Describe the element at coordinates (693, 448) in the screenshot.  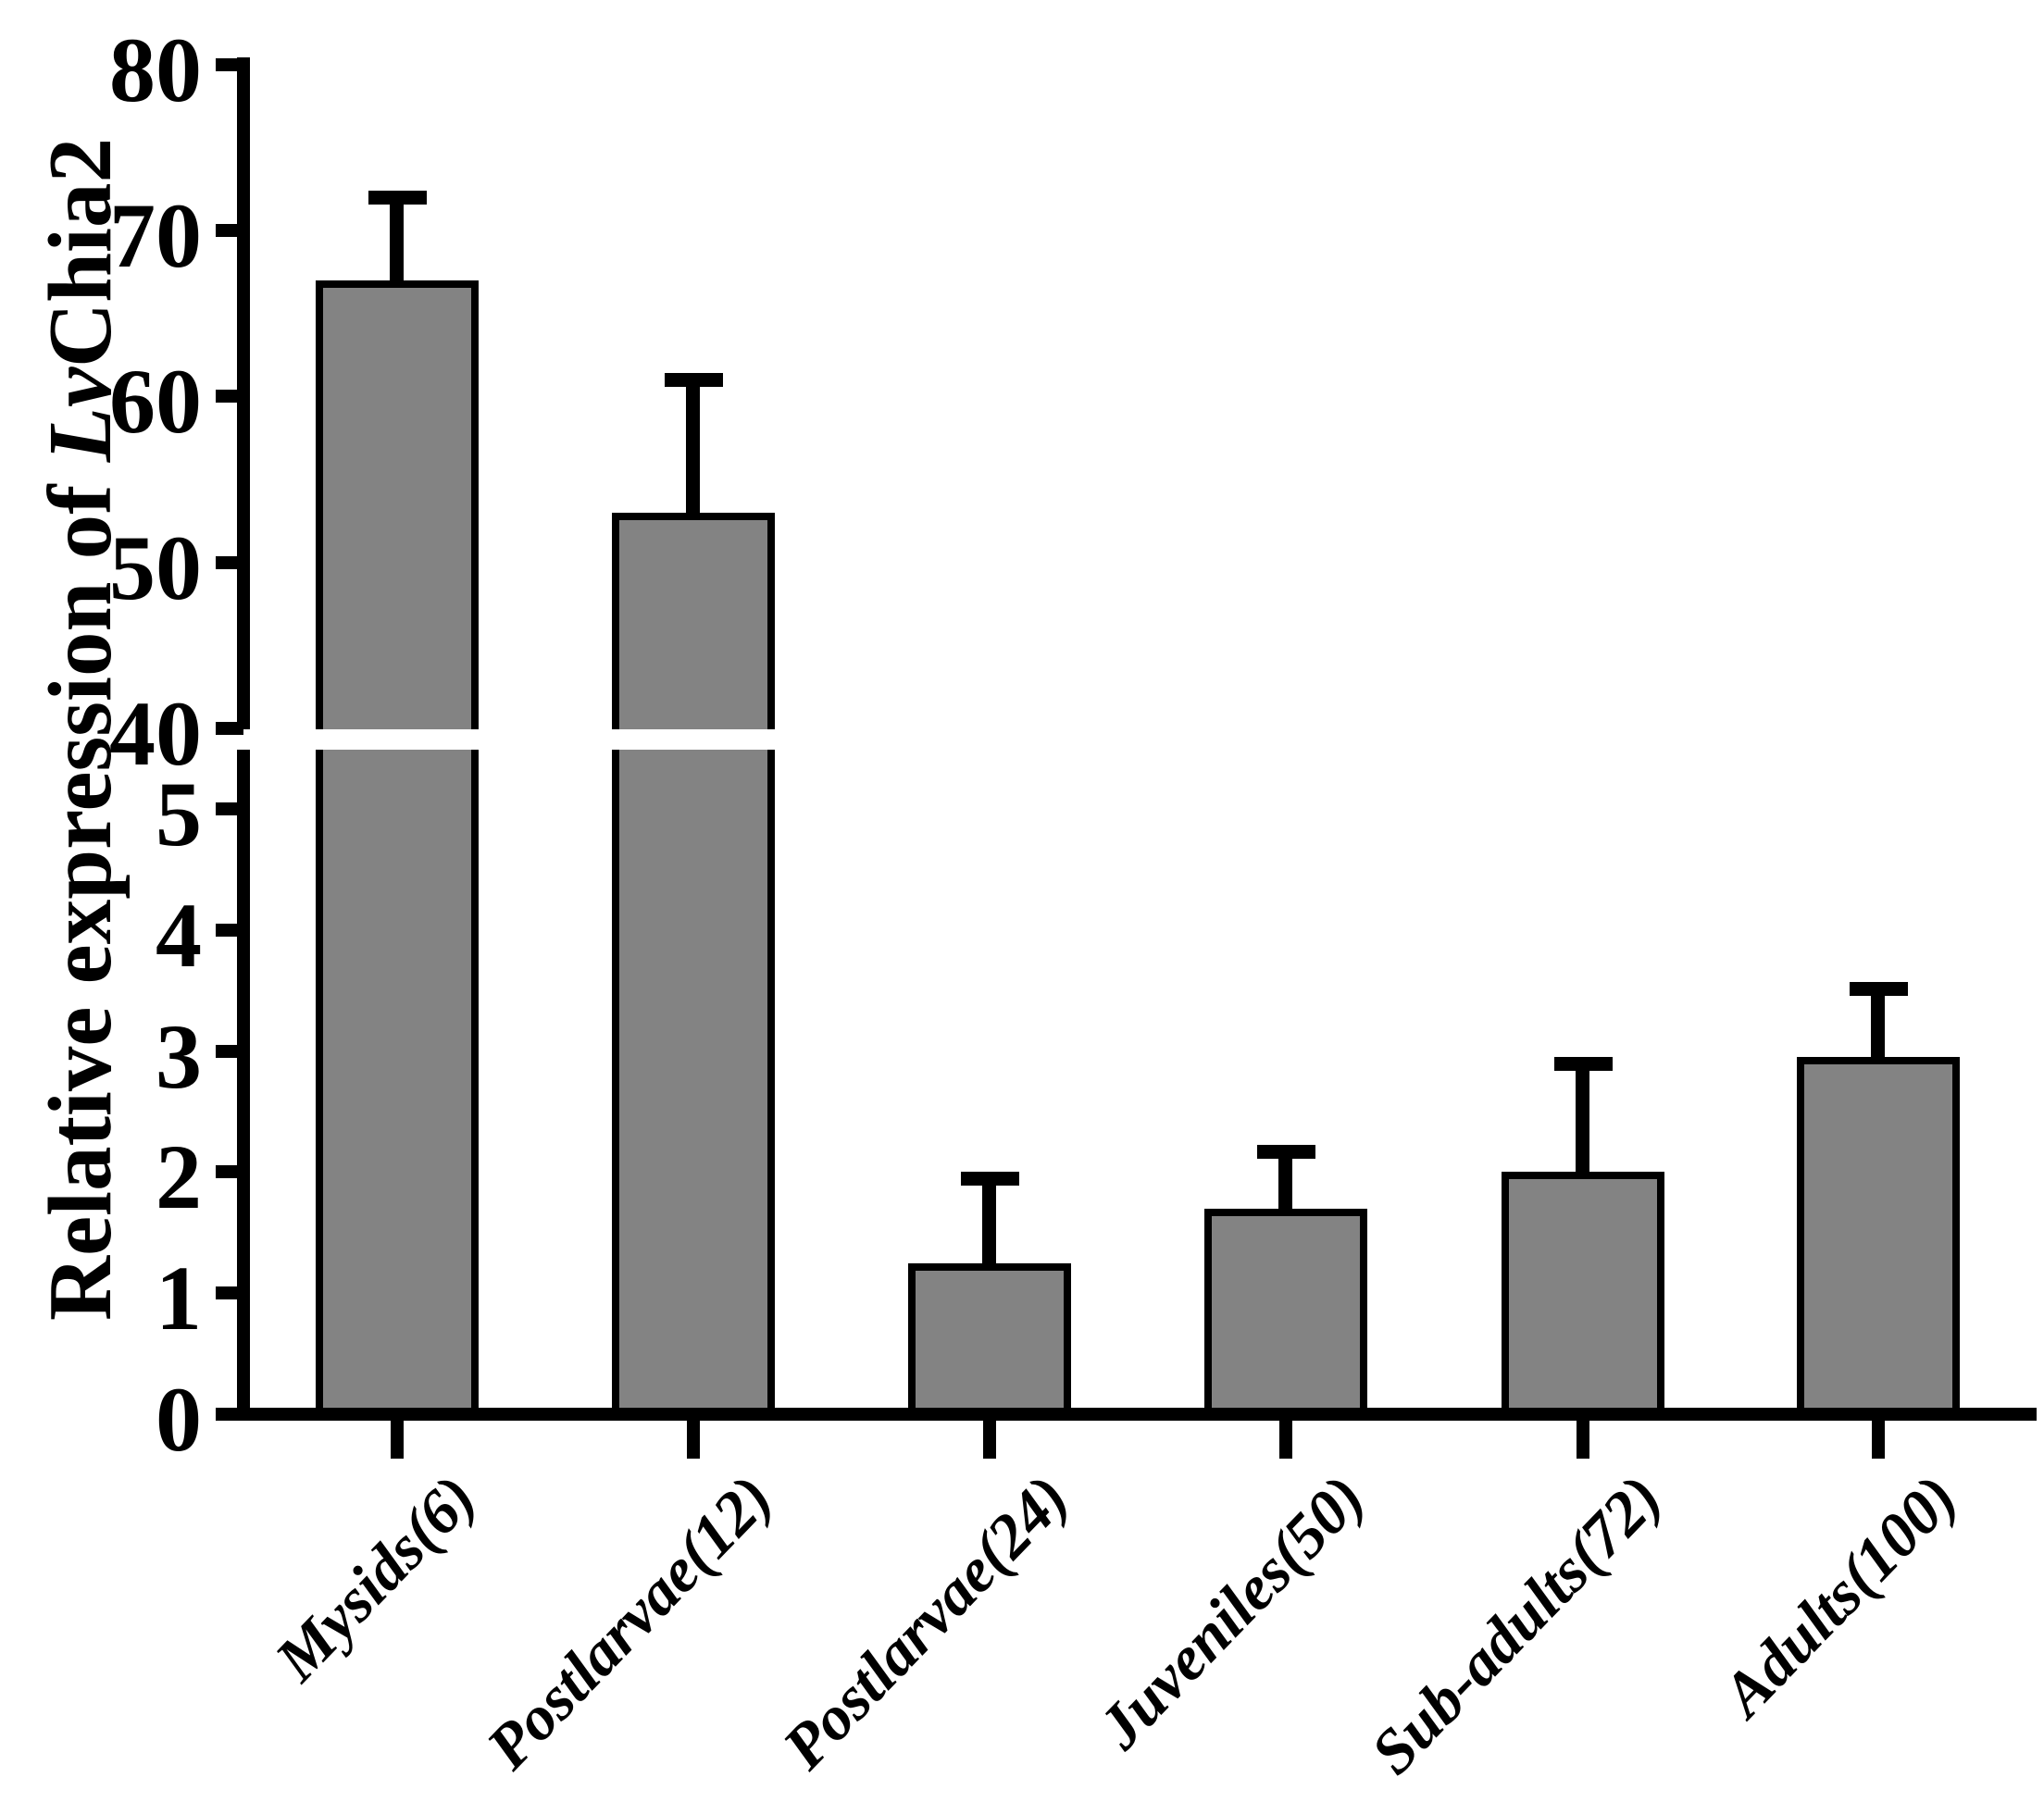
I see `error-bar-stem-postlarvae12` at that location.